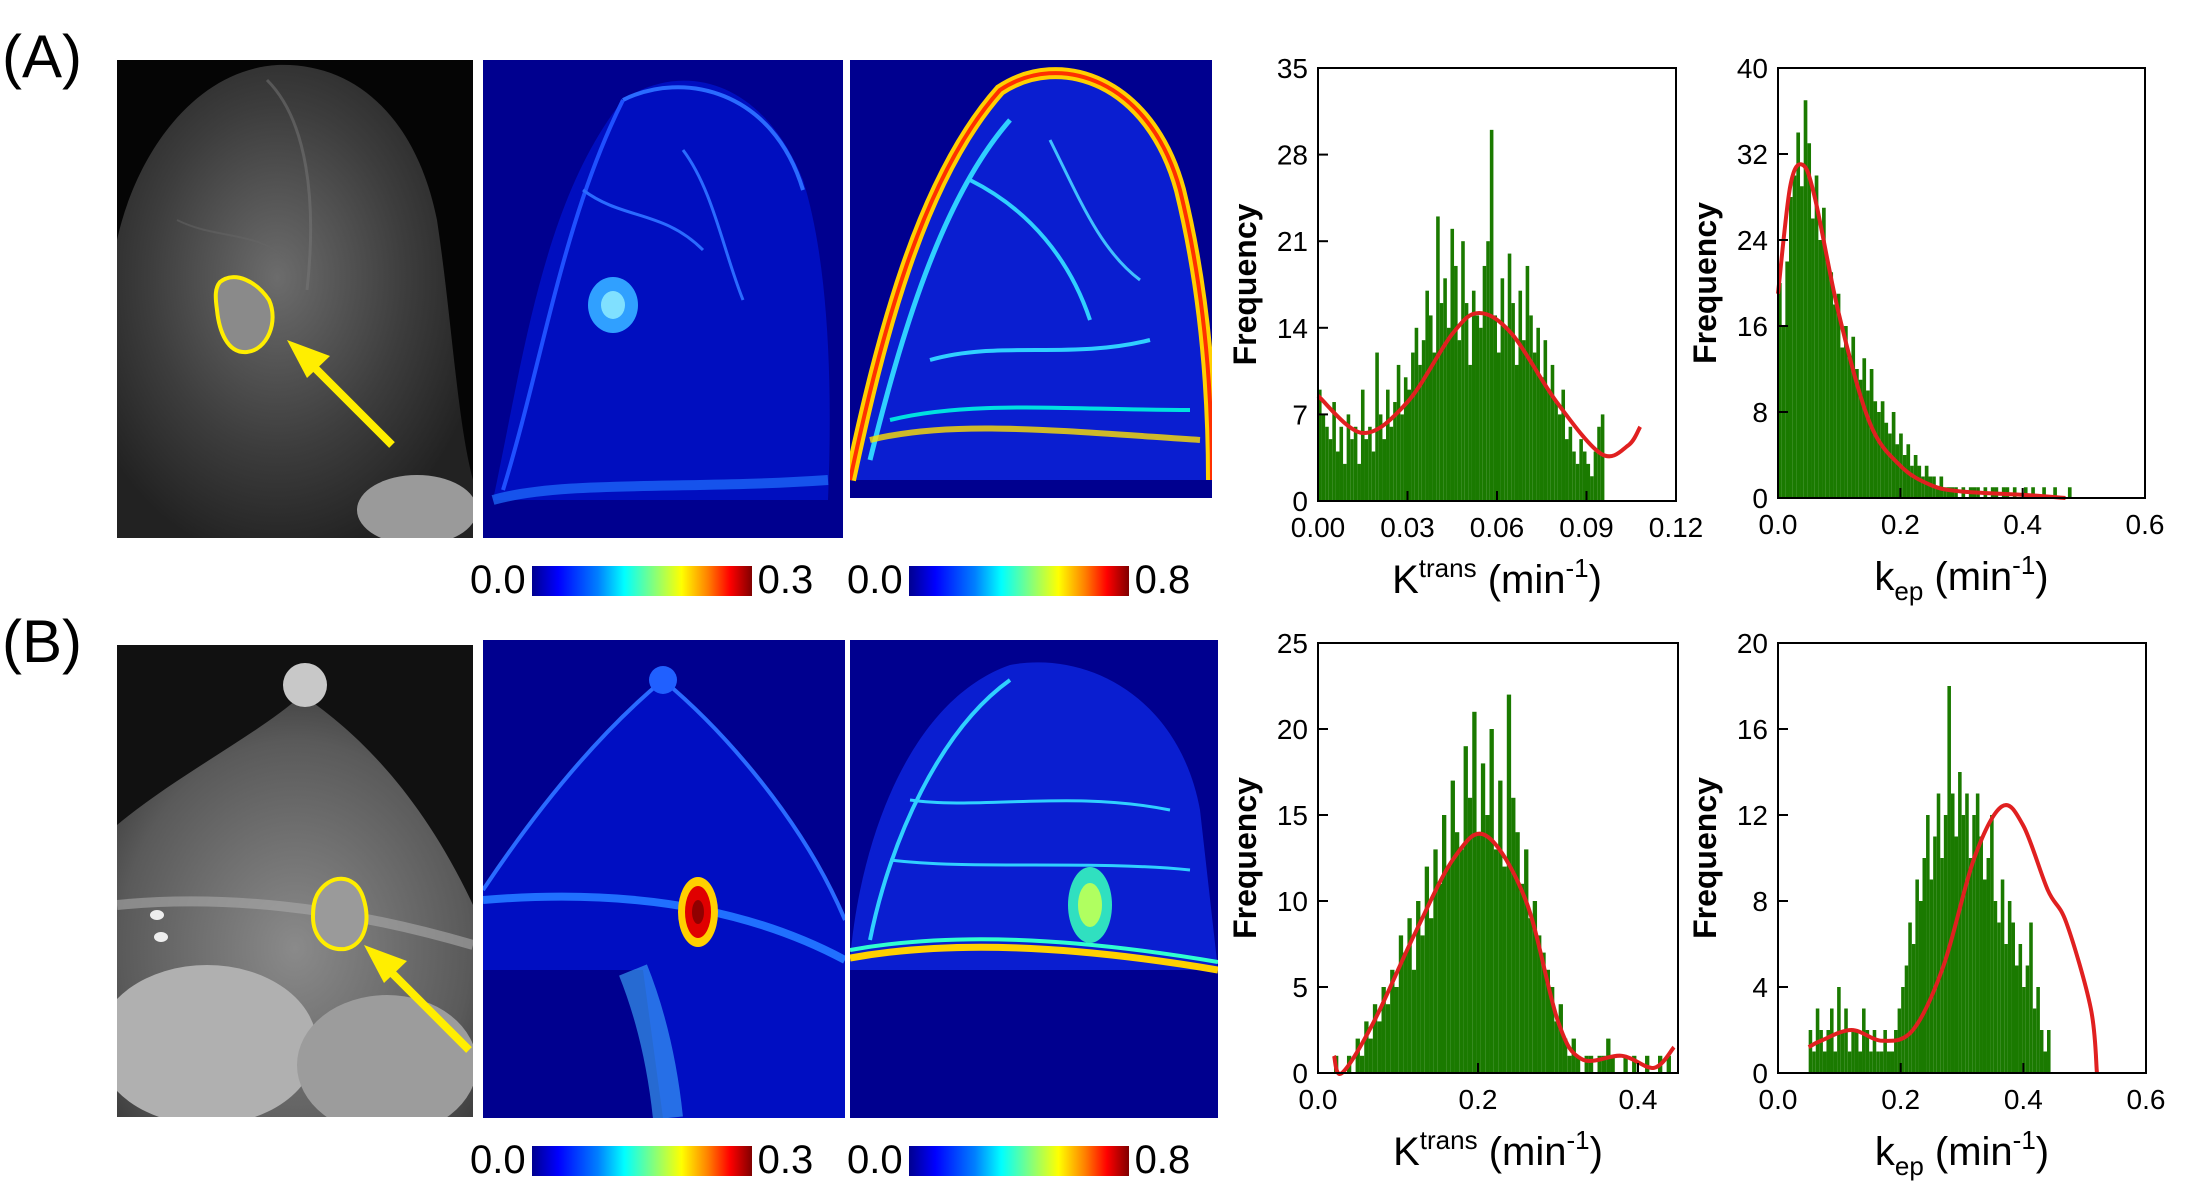 Image resolution: width=2191 pixels, height=1183 pixels. What do you see at coordinates (498, 580) in the screenshot?
I see `colorbar-min: 0.0` at bounding box center [498, 580].